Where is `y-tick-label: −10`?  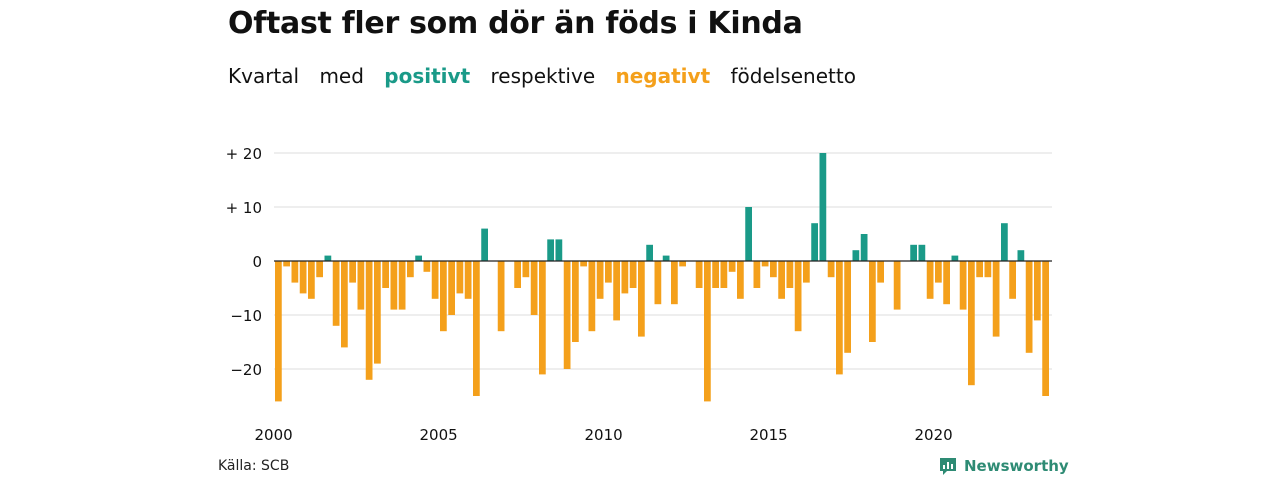 y-tick-label: −10 is located at coordinates (246, 316).